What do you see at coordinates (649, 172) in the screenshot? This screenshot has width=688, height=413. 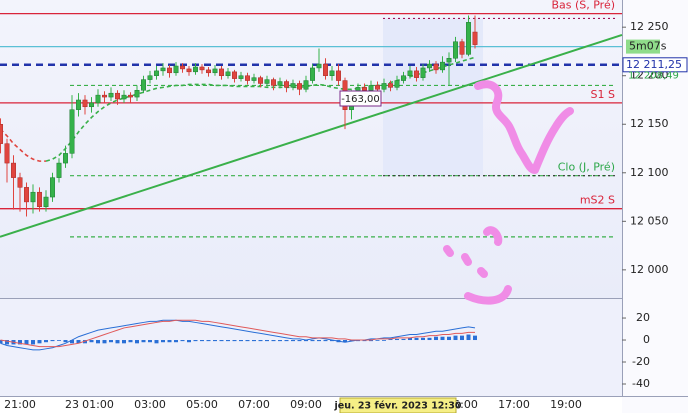 I see `y-tick-label: 12 100` at bounding box center [649, 172].